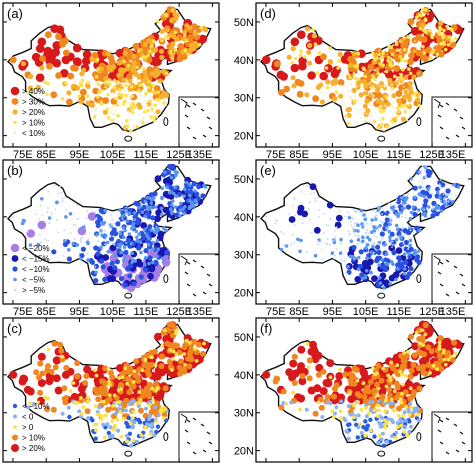 This screenshot has height=465, width=474. Describe the element at coordinates (15, 416) in the screenshot. I see `legend-marker` at that location.